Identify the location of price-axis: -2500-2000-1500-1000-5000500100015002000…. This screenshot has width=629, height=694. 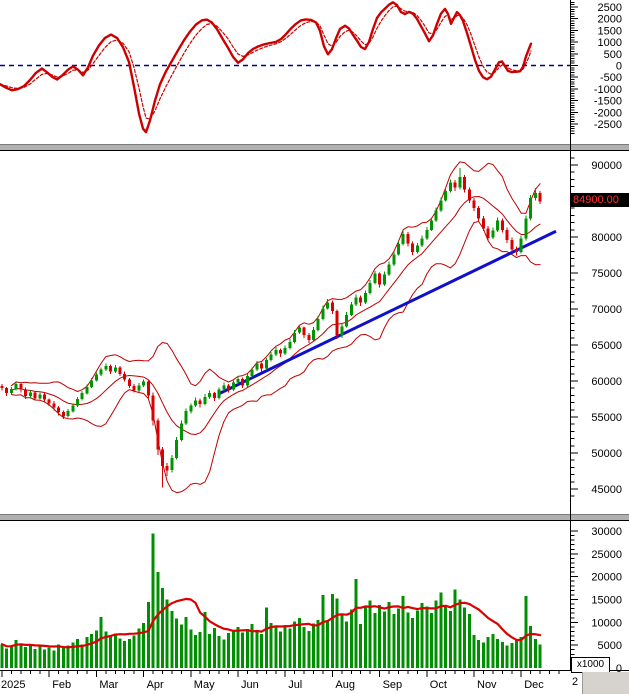
(596, 337).